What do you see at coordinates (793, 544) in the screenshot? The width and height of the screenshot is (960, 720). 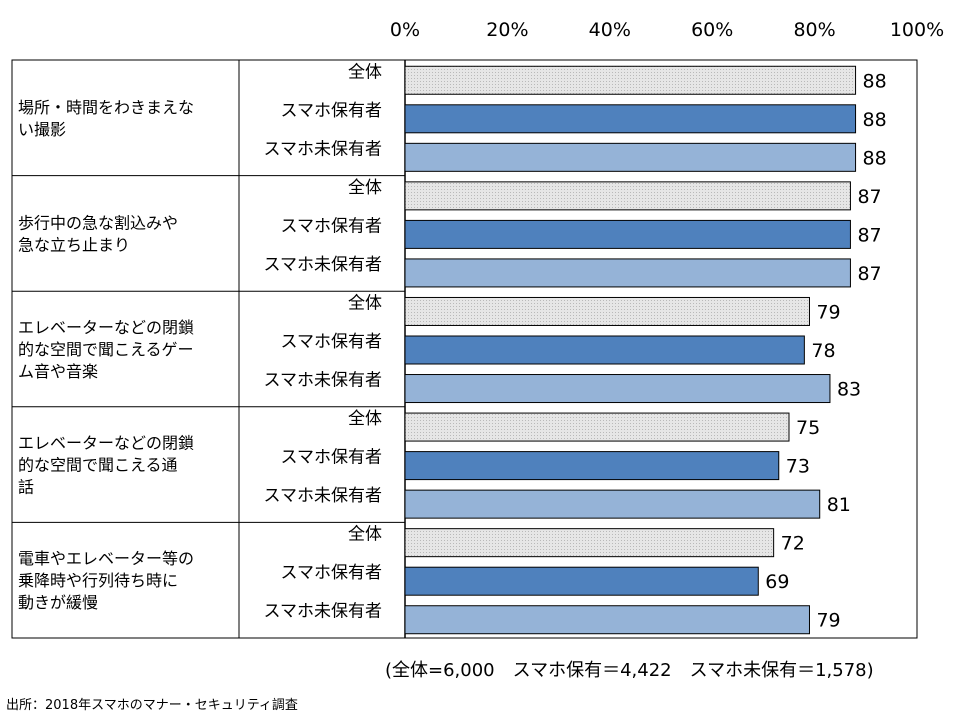 I see `data-label: 72` at bounding box center [793, 544].